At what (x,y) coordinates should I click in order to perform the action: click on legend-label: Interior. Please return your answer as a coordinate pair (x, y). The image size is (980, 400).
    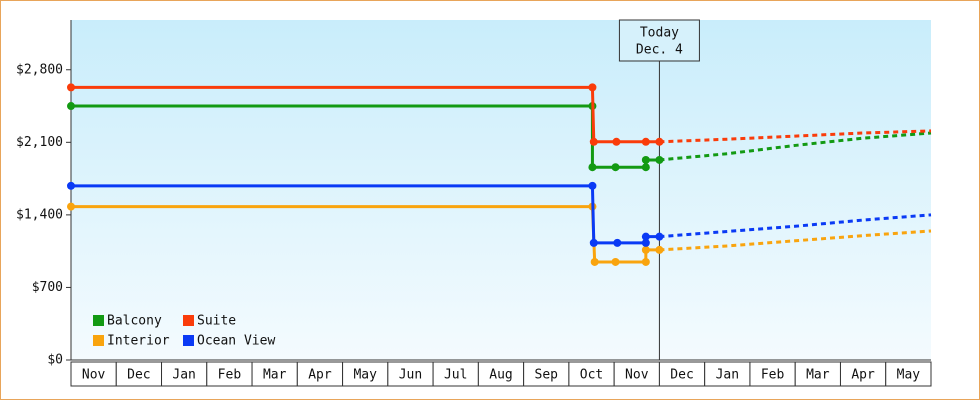
    Looking at the image, I should click on (138, 341).